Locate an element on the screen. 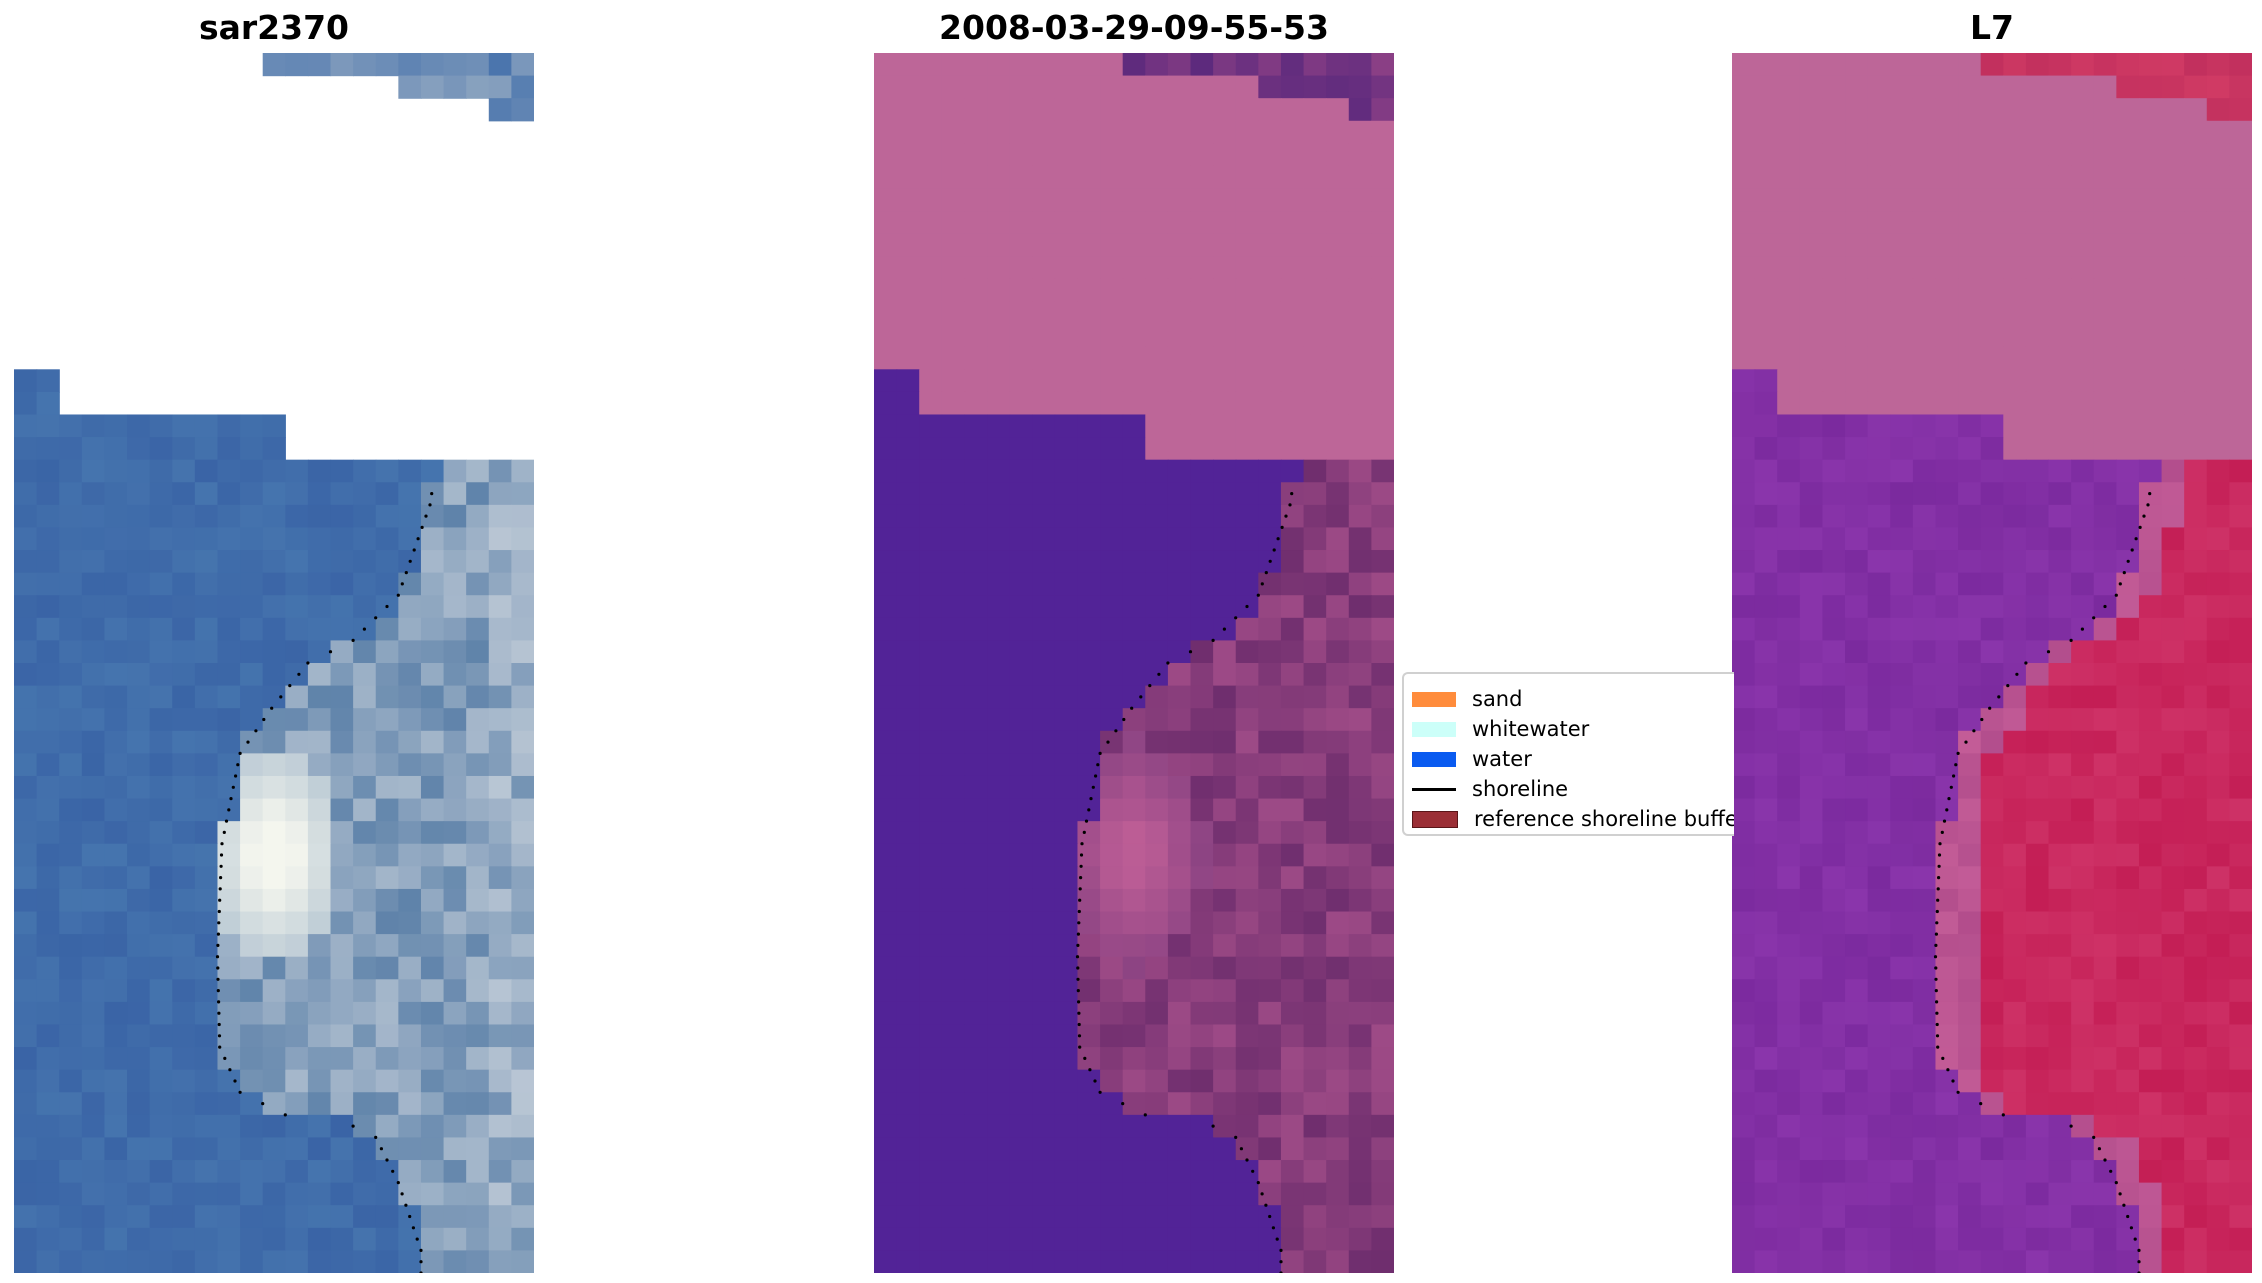 Image resolution: width=2262 pixels, height=1283 pixels. legend-swatch-water is located at coordinates (1434, 759).